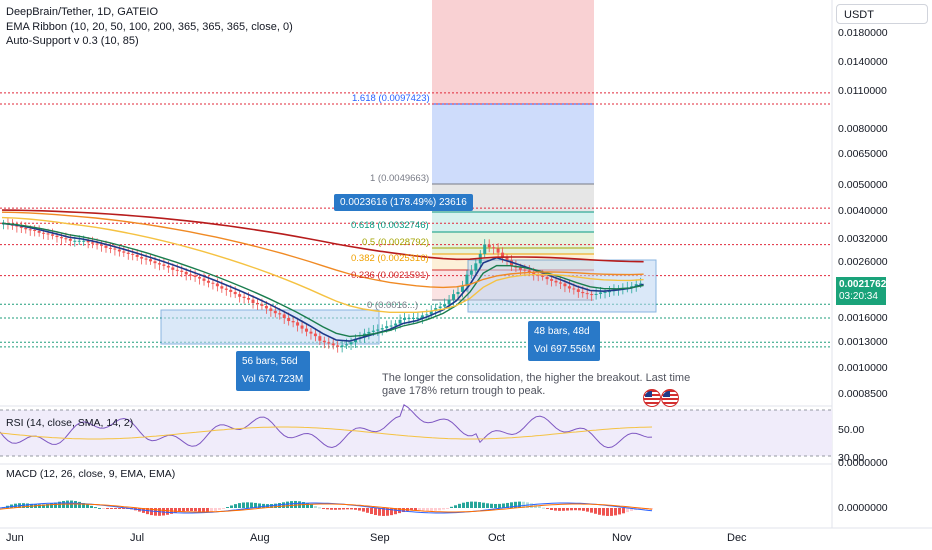  Describe the element at coordinates (863, 129) in the screenshot. I see `price-tick: 0.0080000` at that location.